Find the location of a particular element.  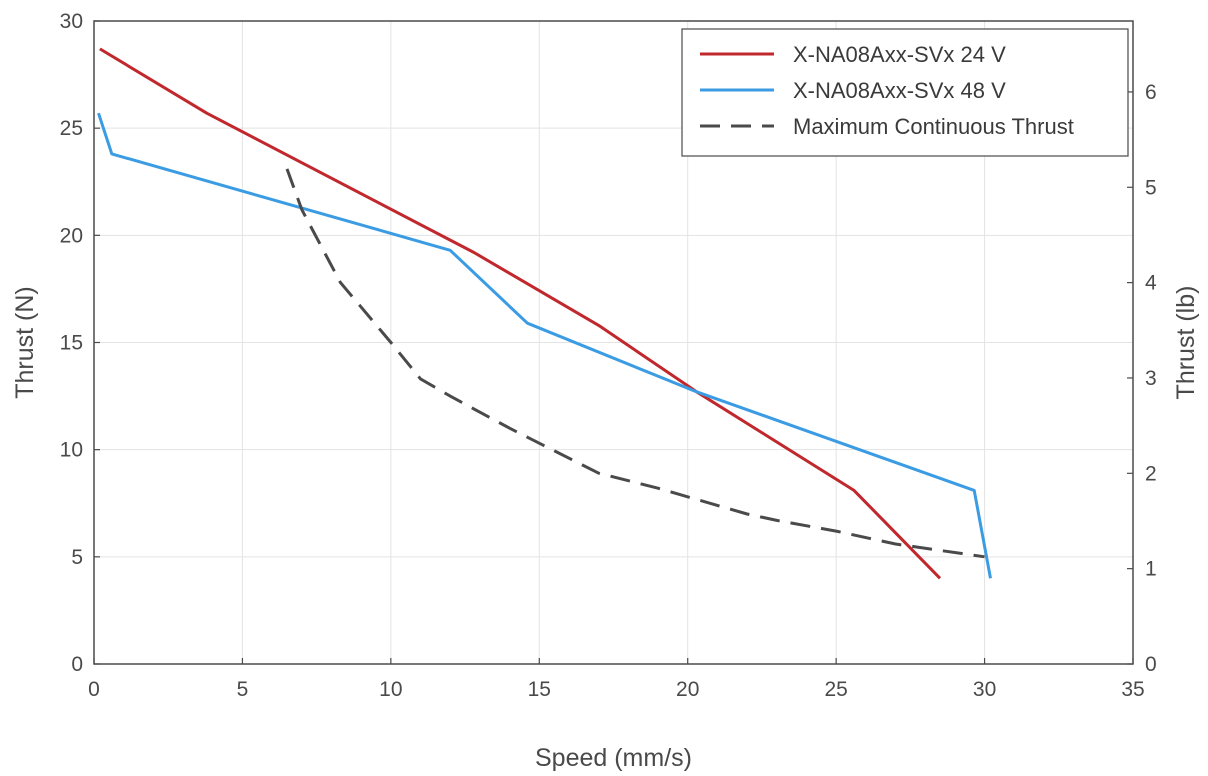

legend-label: Maximum Continuous Thrust is located at coordinates (933, 126).